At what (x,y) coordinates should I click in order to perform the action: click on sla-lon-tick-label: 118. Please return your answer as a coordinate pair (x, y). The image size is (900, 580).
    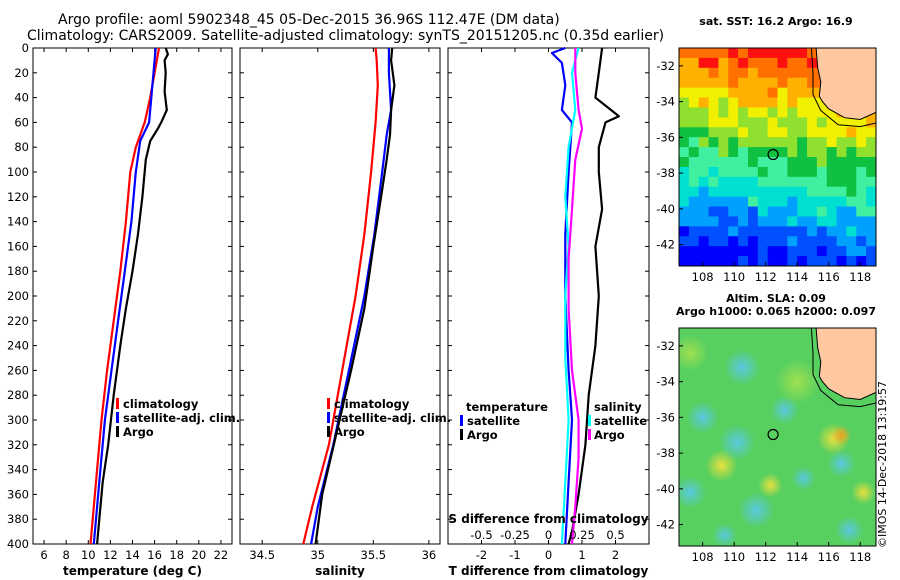
    Looking at the image, I should click on (860, 557).